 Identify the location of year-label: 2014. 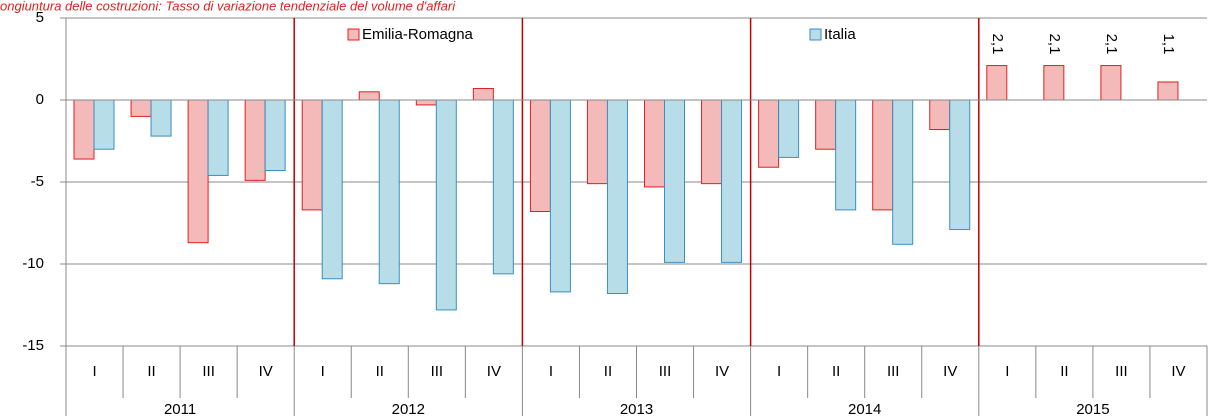
(864, 408).